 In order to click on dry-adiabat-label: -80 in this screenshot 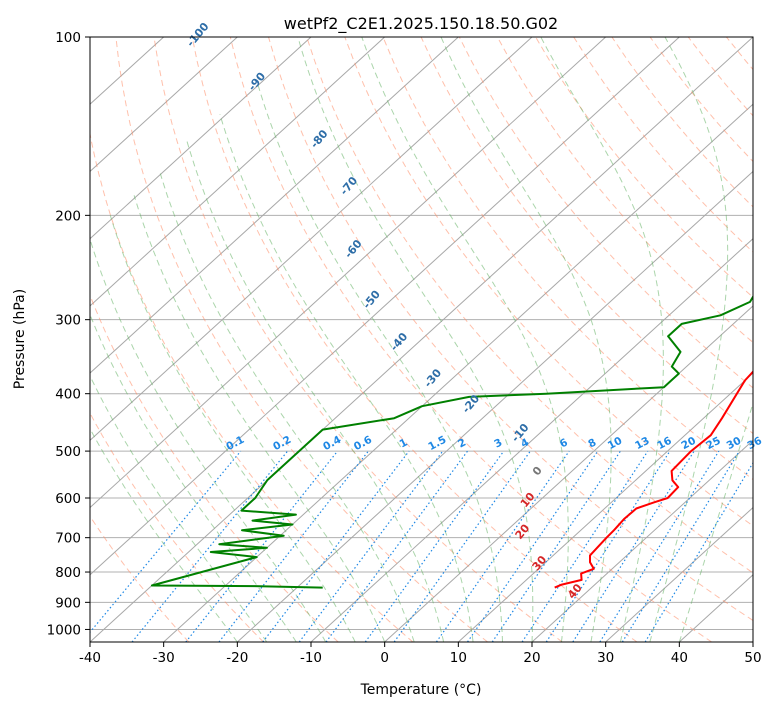, I will do `click(319, 139)`.